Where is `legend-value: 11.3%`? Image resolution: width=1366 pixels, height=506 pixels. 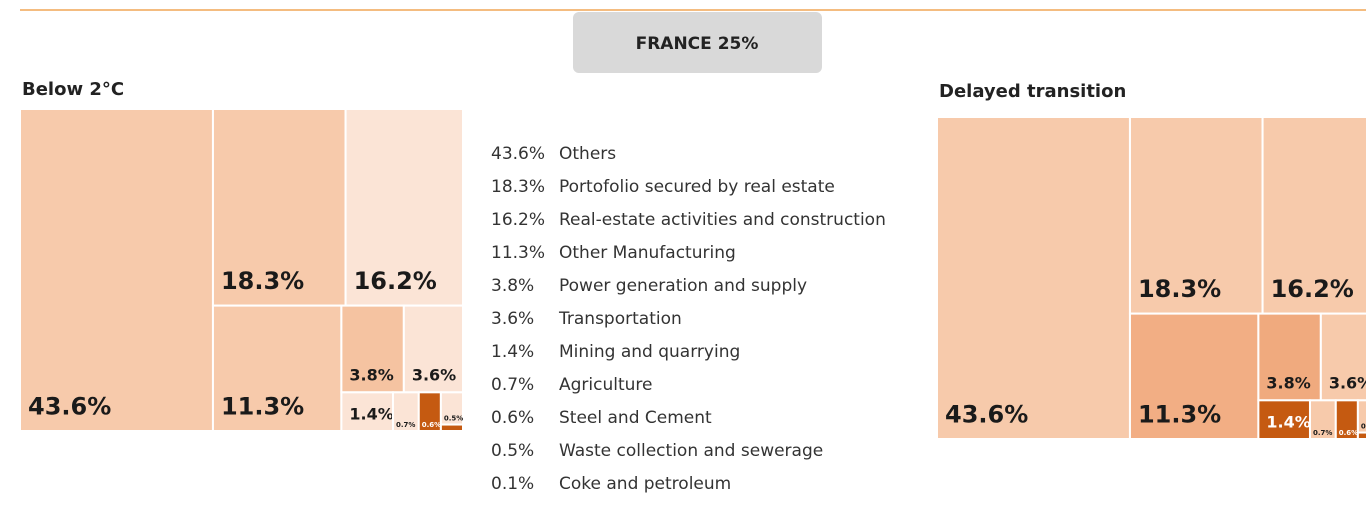 legend-value: 11.3% is located at coordinates (518, 253).